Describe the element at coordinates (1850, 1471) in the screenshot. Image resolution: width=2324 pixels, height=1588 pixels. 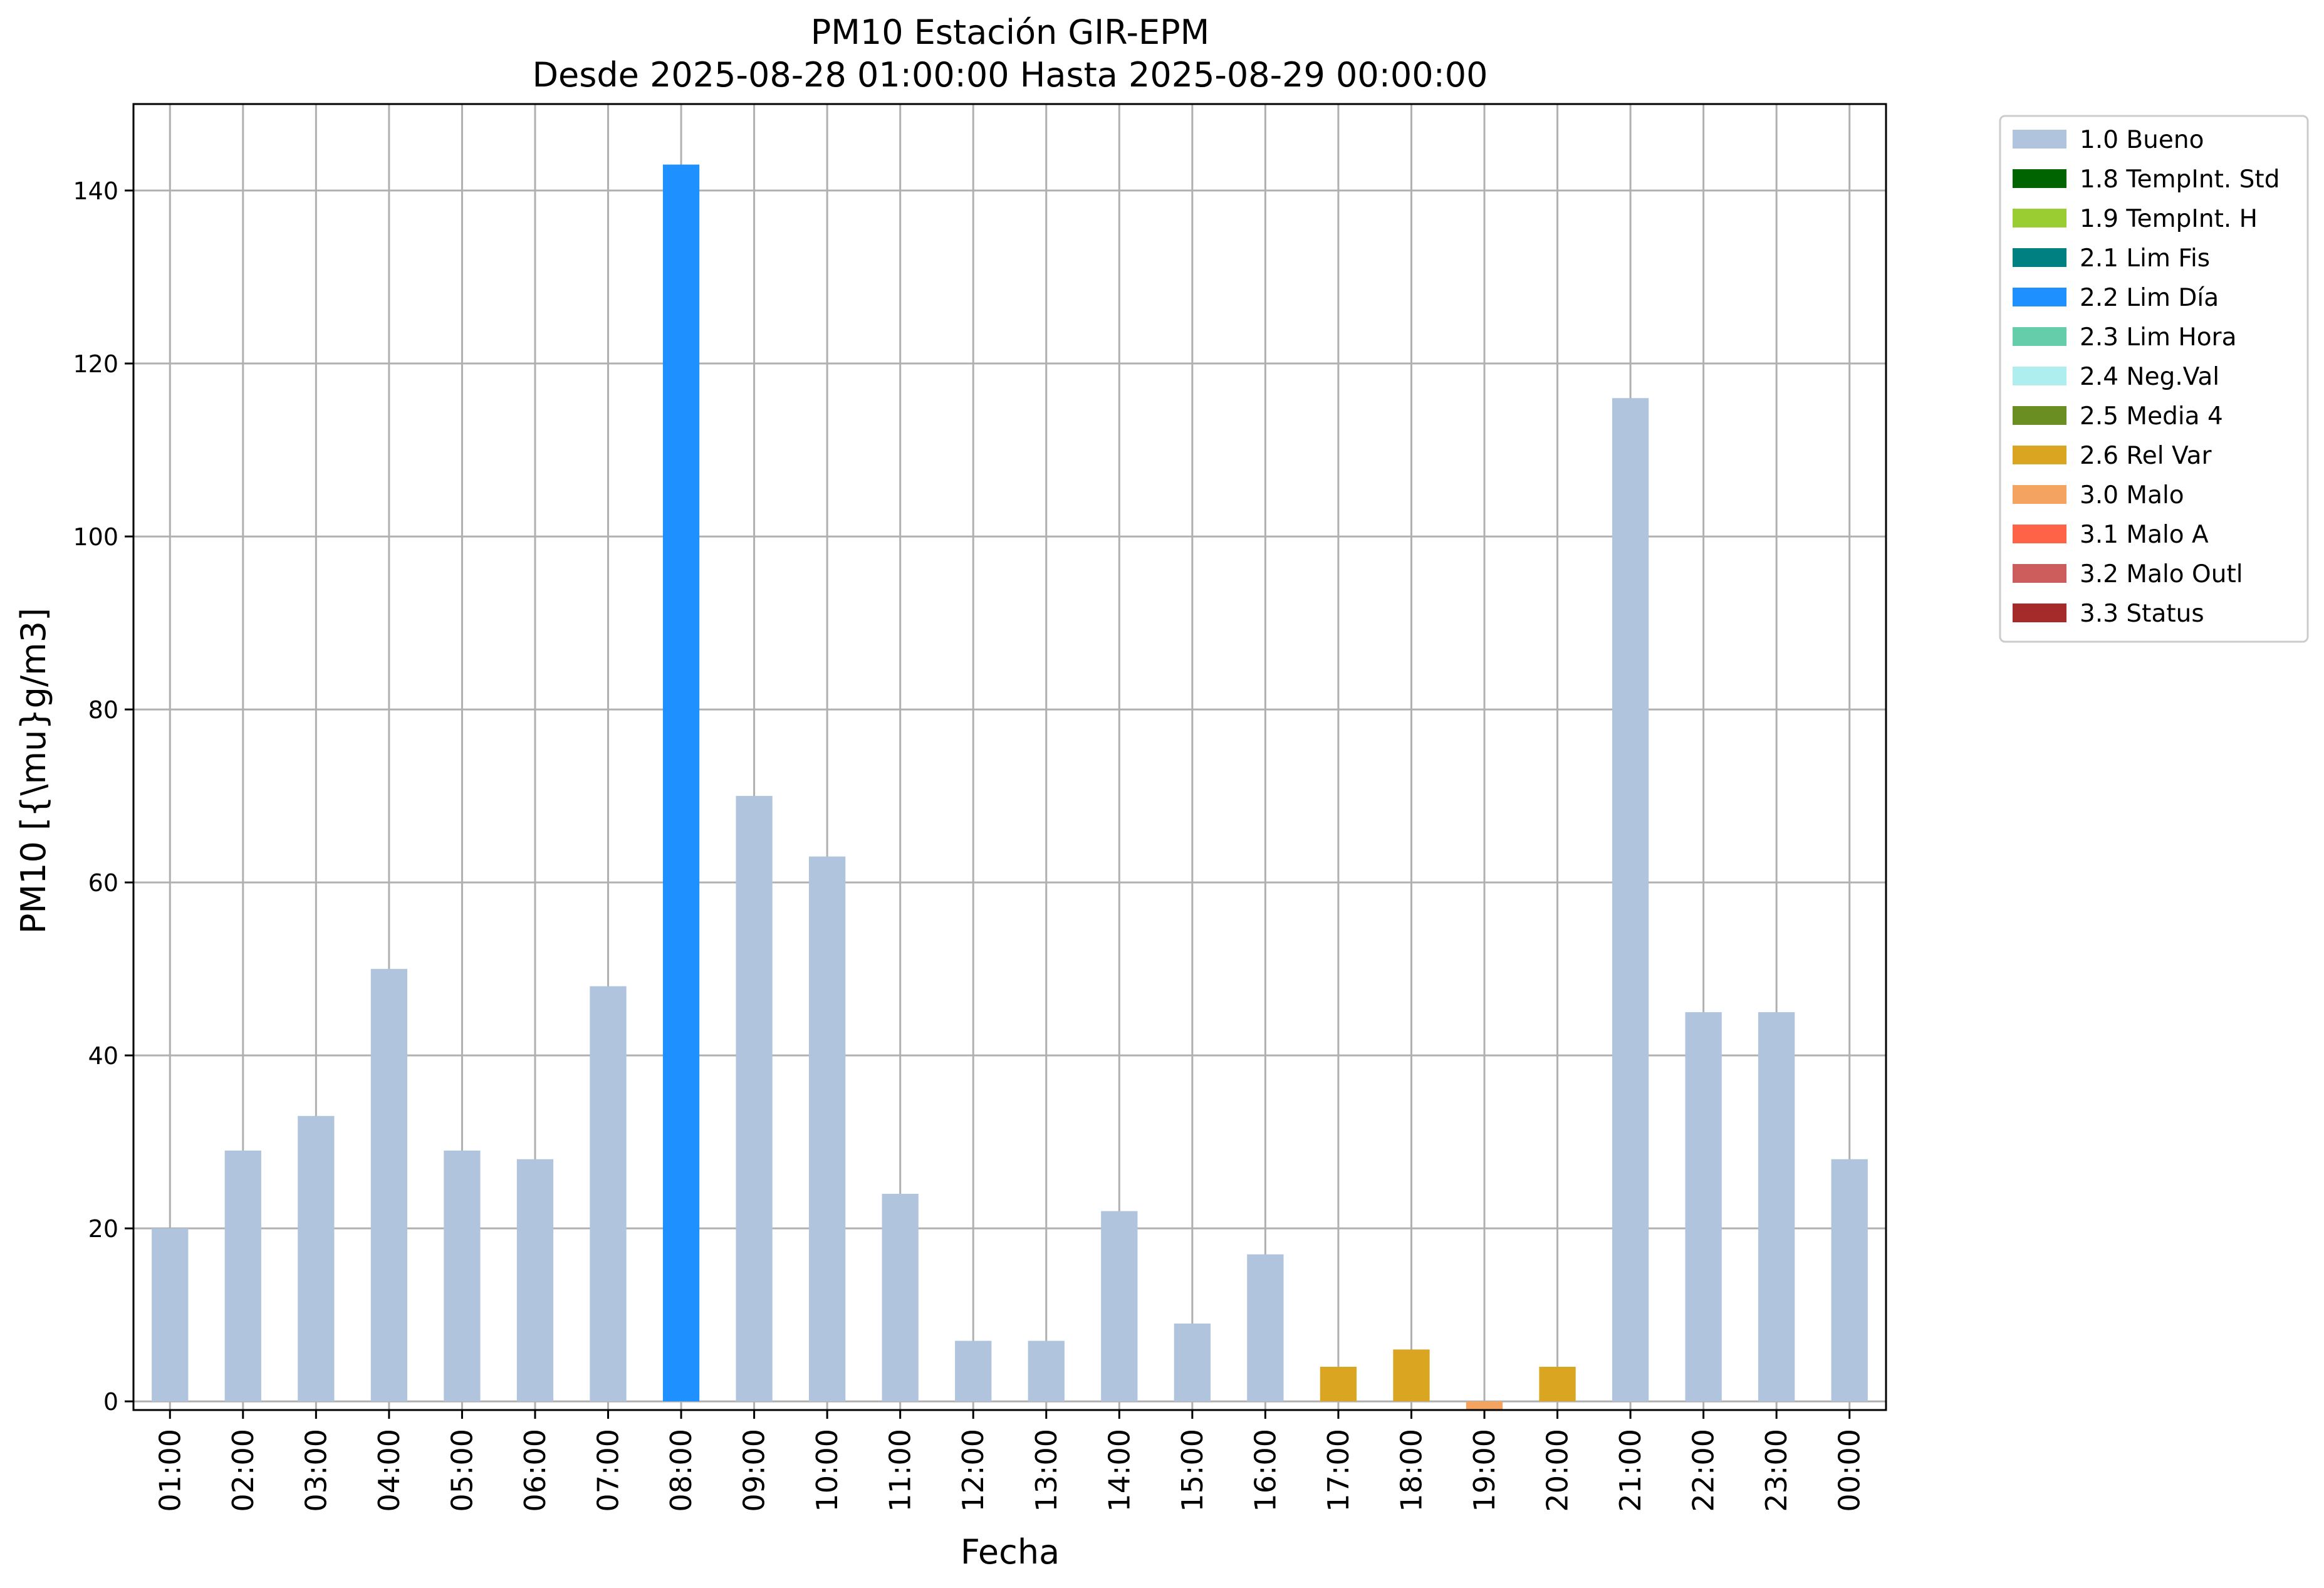
I see `x-tick-label: 00:00` at that location.